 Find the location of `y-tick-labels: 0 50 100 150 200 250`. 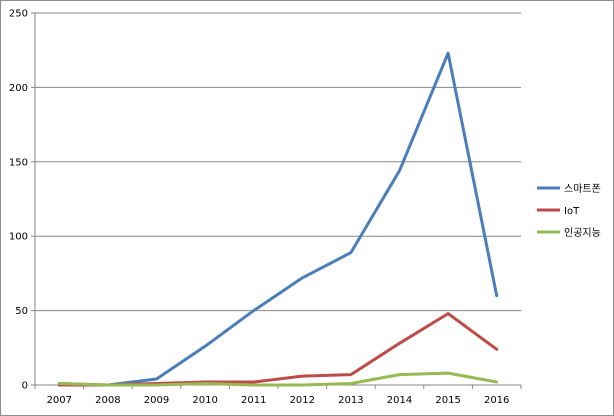

y-tick-labels: 0 50 100 150 200 250 is located at coordinates (18, 200).